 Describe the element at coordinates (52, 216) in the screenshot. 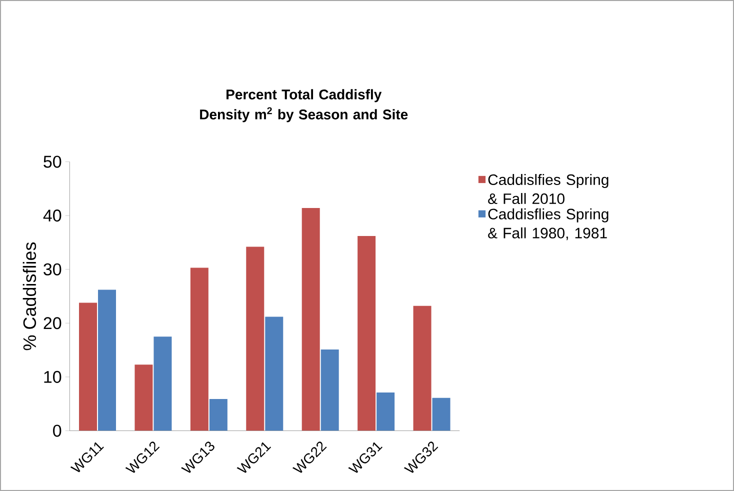

I see `y-tick-label: 40` at that location.